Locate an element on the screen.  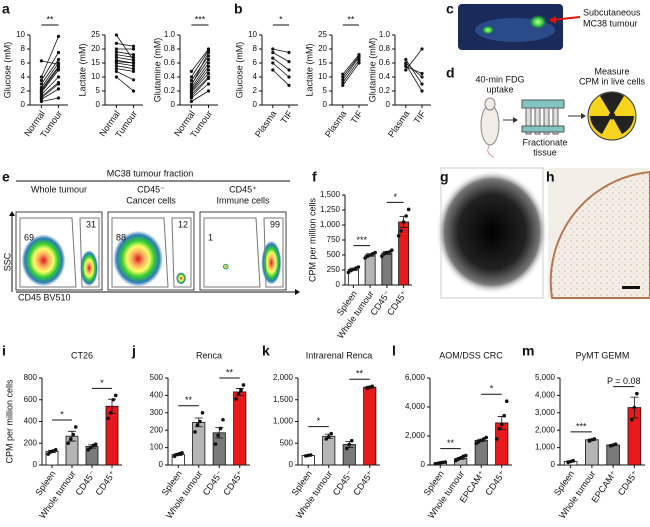
gate-percent: 1 is located at coordinates (210, 237).